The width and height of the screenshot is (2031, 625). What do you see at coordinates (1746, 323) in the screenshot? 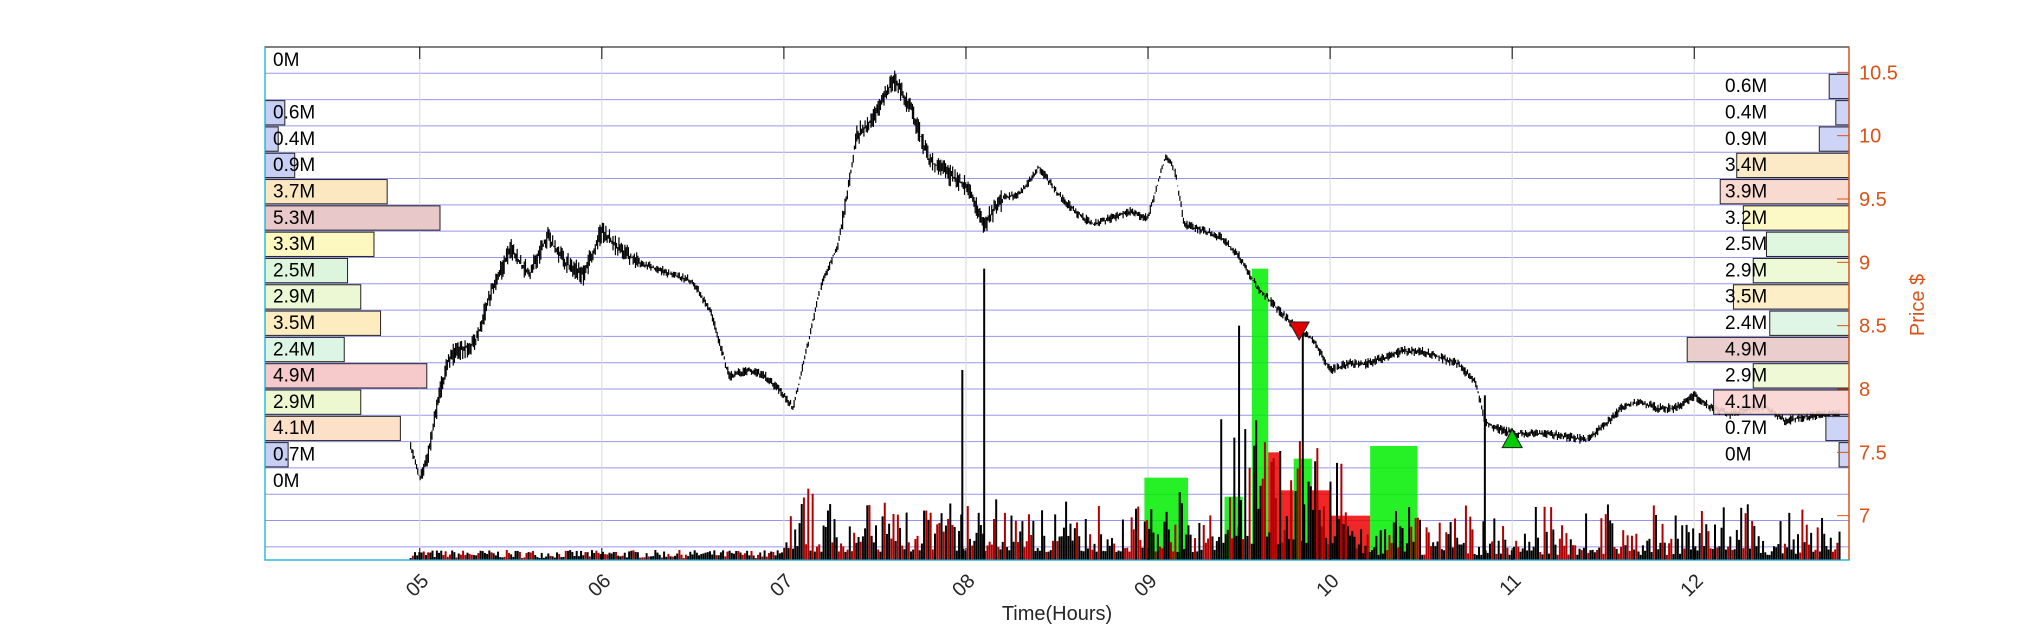
I see `right-profile-label: 2.4M` at bounding box center [1746, 323].